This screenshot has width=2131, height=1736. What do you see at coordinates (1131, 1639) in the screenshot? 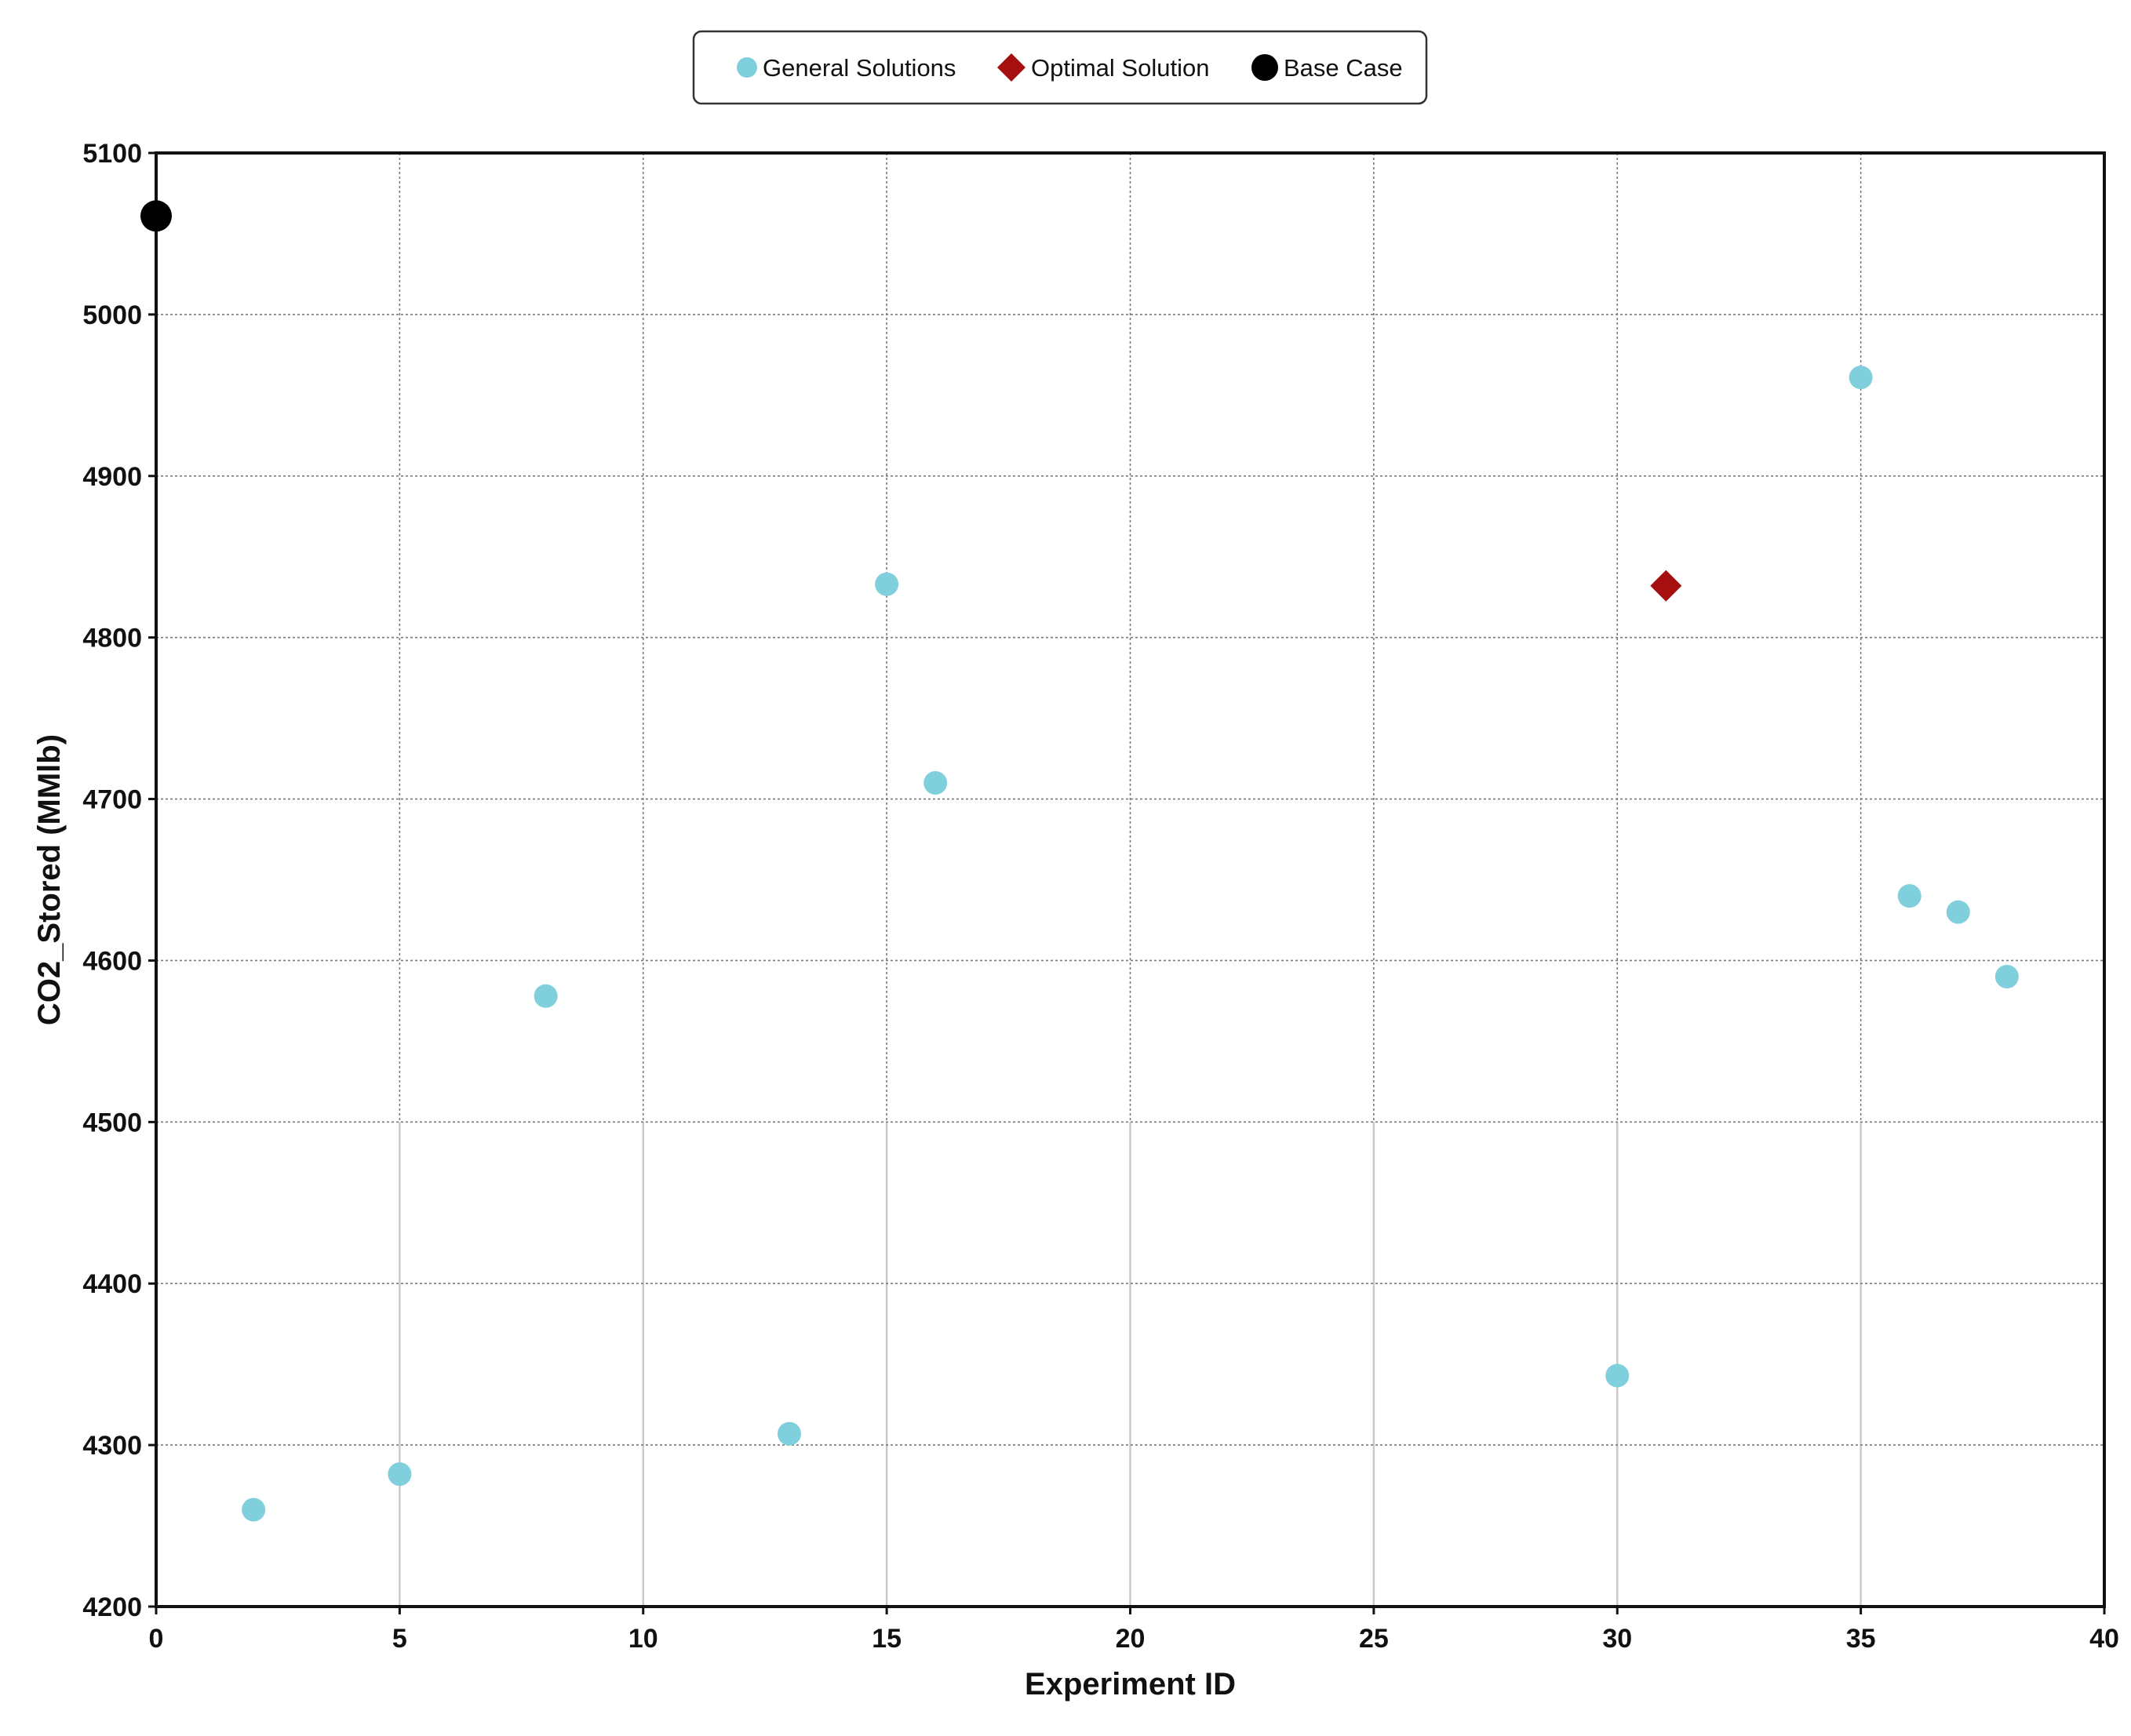
I see `x-tick-label: 20` at bounding box center [1131, 1639].